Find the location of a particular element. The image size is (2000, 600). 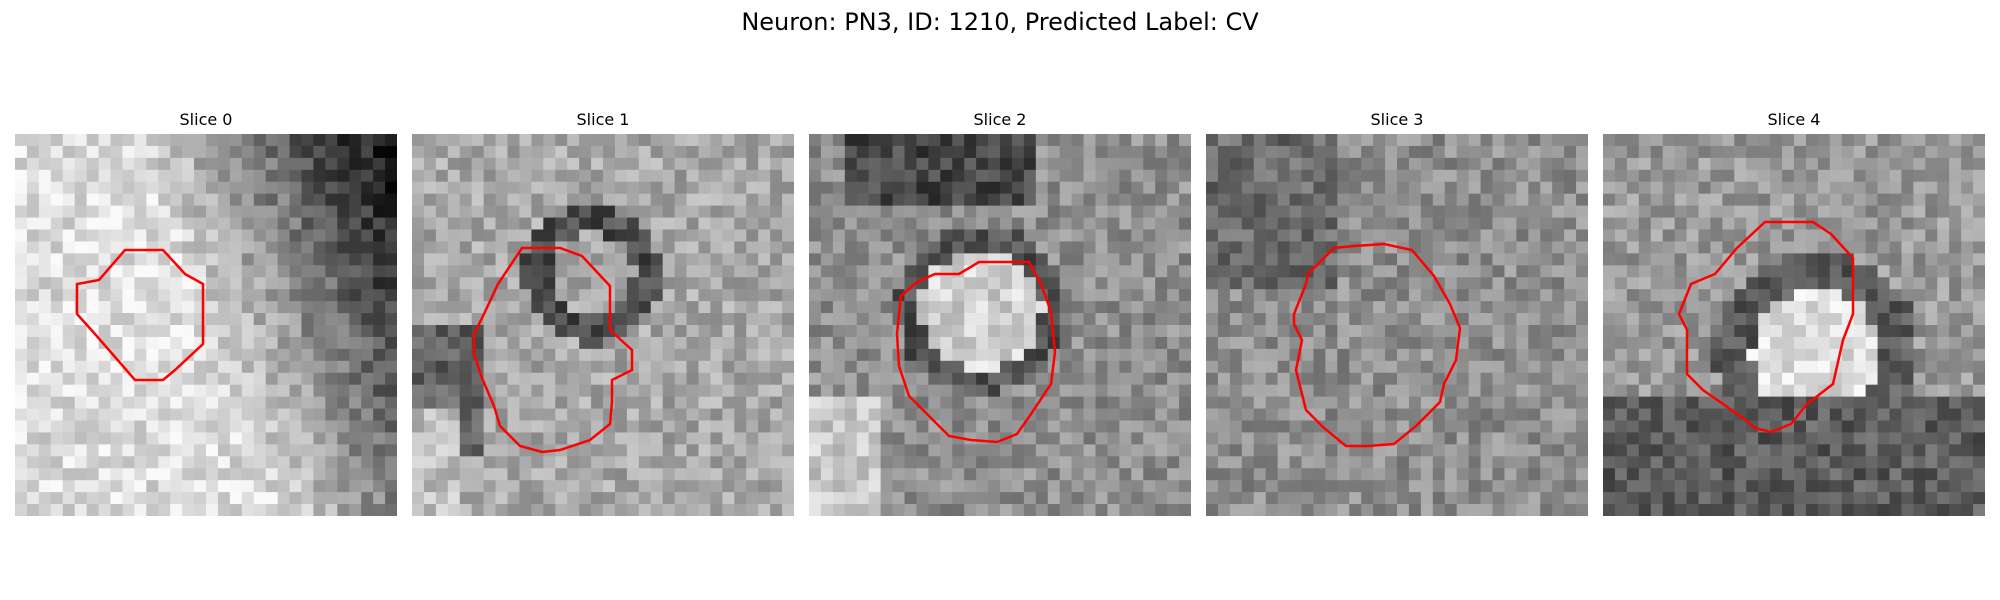

slice-1-outline is located at coordinates (553, 350).